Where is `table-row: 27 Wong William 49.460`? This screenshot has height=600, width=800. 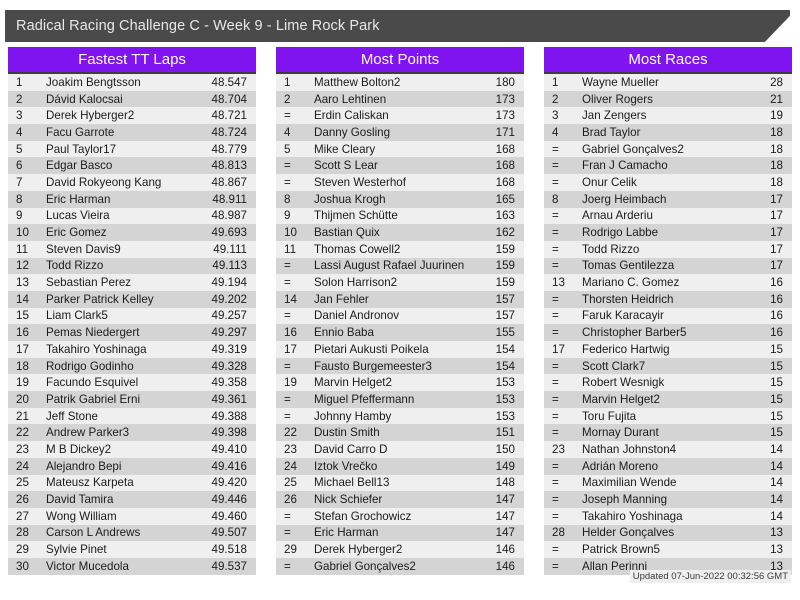
table-row: 27 Wong William 49.460 is located at coordinates (132, 516).